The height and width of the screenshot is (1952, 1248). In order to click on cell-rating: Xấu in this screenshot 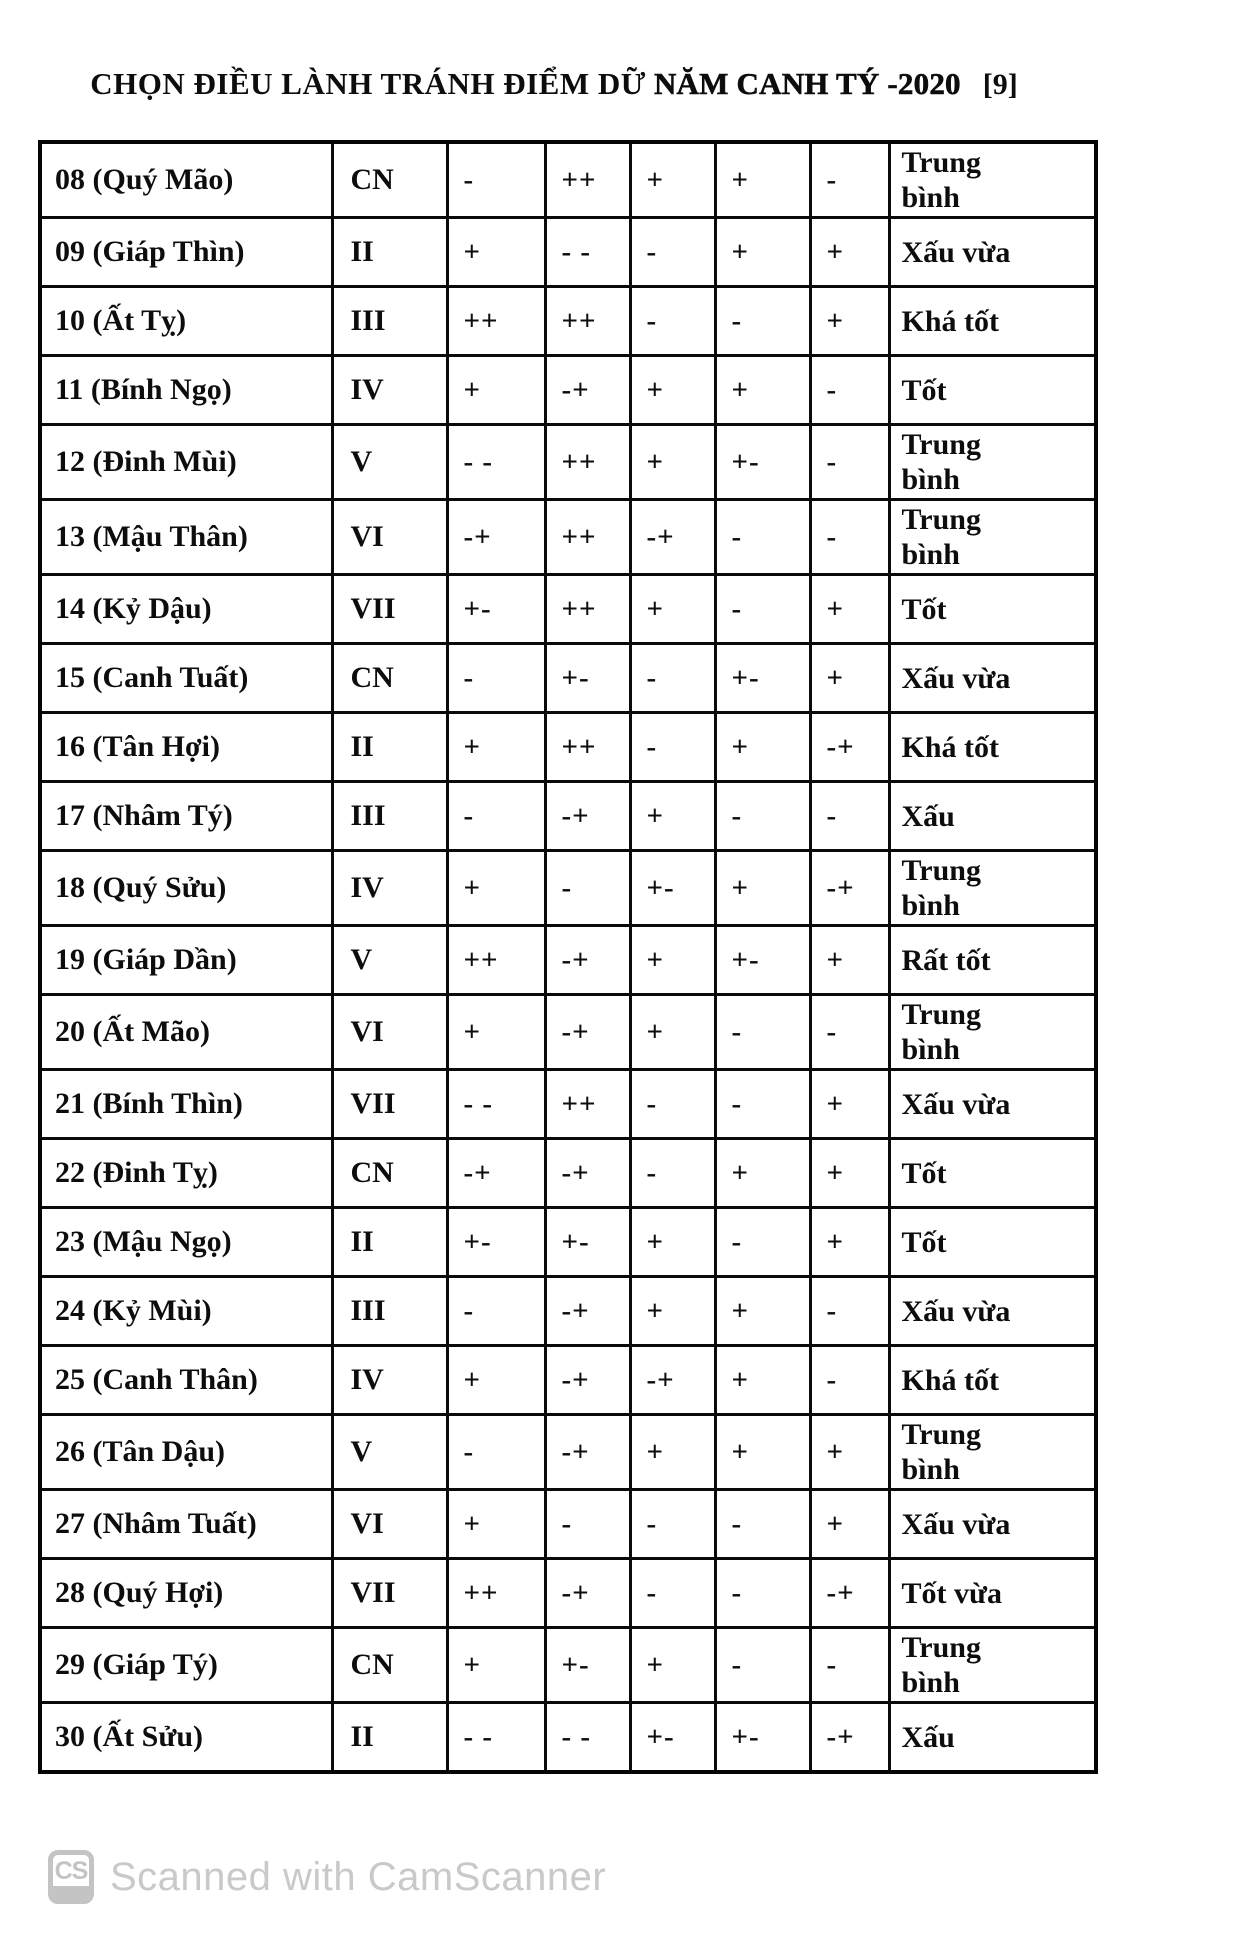, I will do `click(992, 816)`.